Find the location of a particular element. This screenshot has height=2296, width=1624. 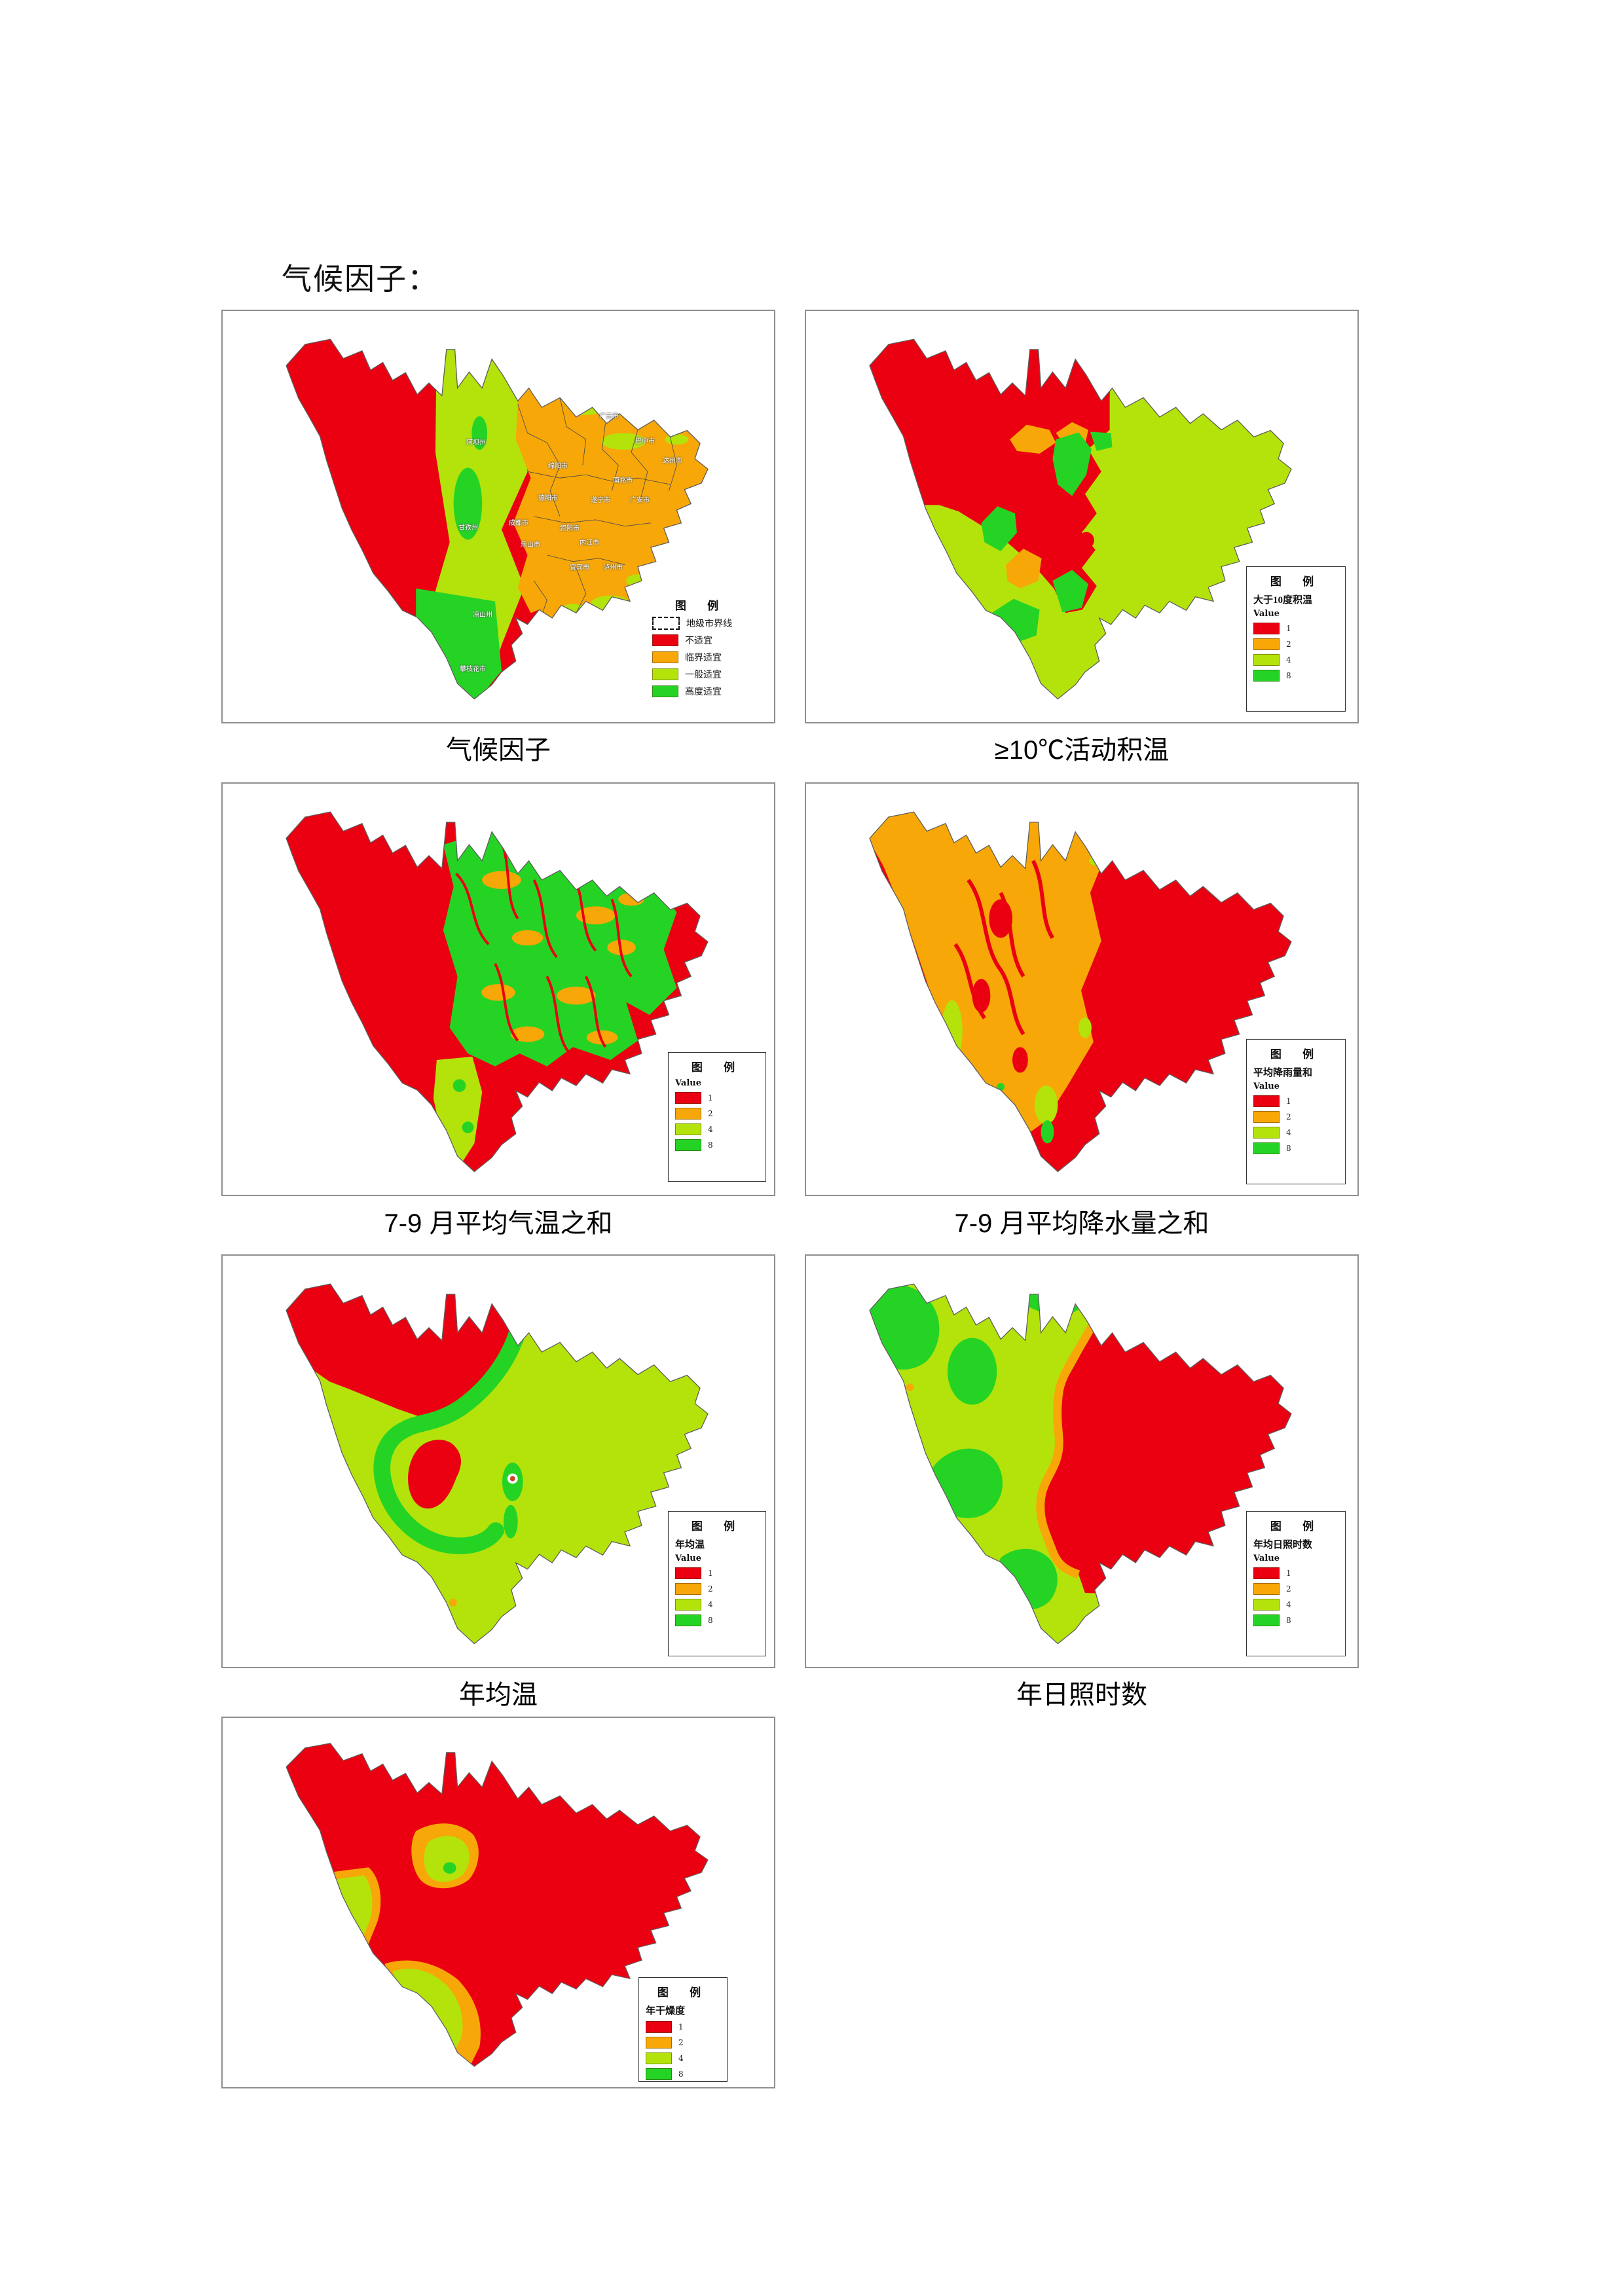

legend: 图 例 年均温 Value 1 2 4 8 is located at coordinates (717, 1583).